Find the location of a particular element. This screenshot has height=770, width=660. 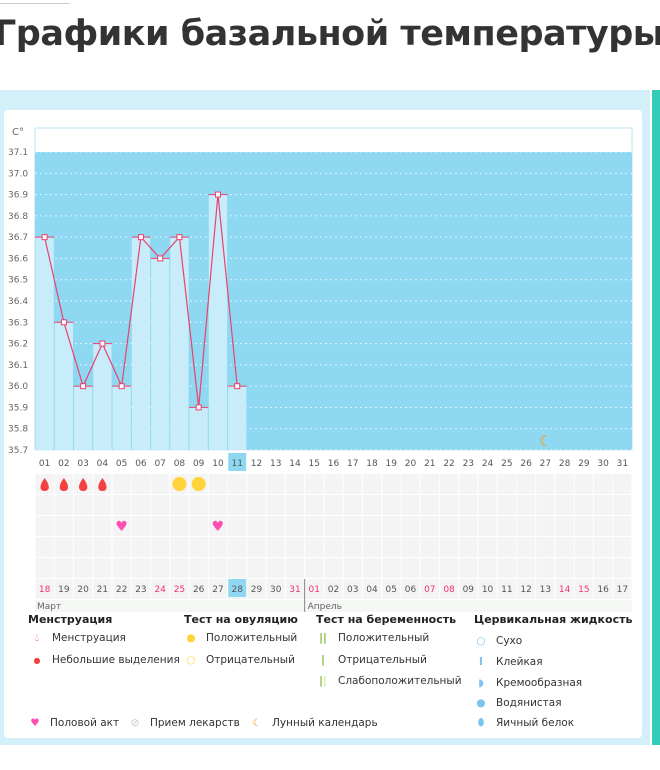

heart-icon: ♥ is located at coordinates (121, 527).